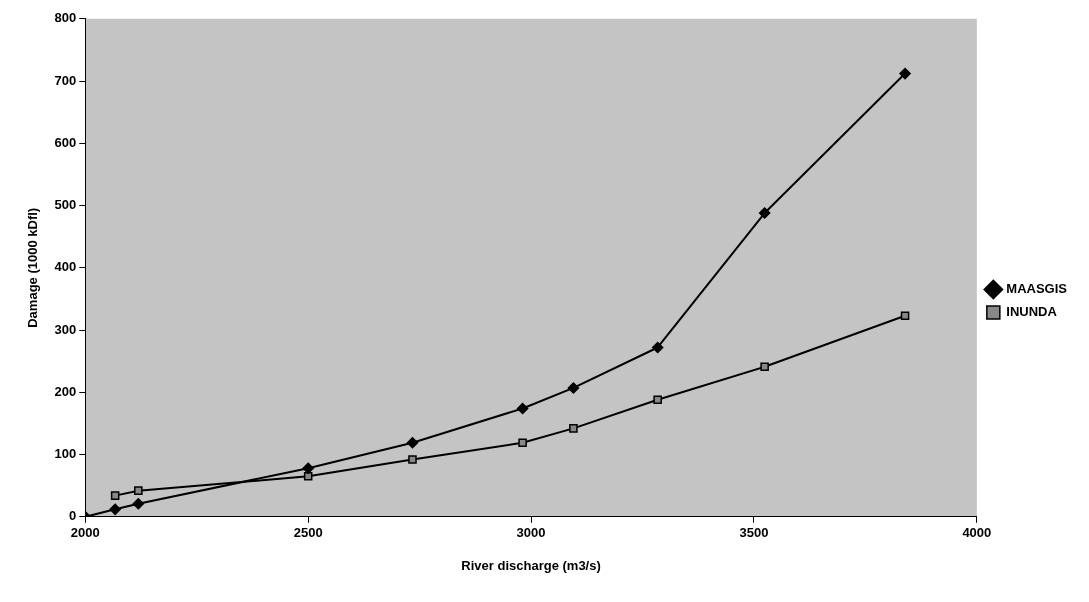 Image resolution: width=1089 pixels, height=602 pixels. I want to click on x-tick-label: 2000, so click(85, 533).